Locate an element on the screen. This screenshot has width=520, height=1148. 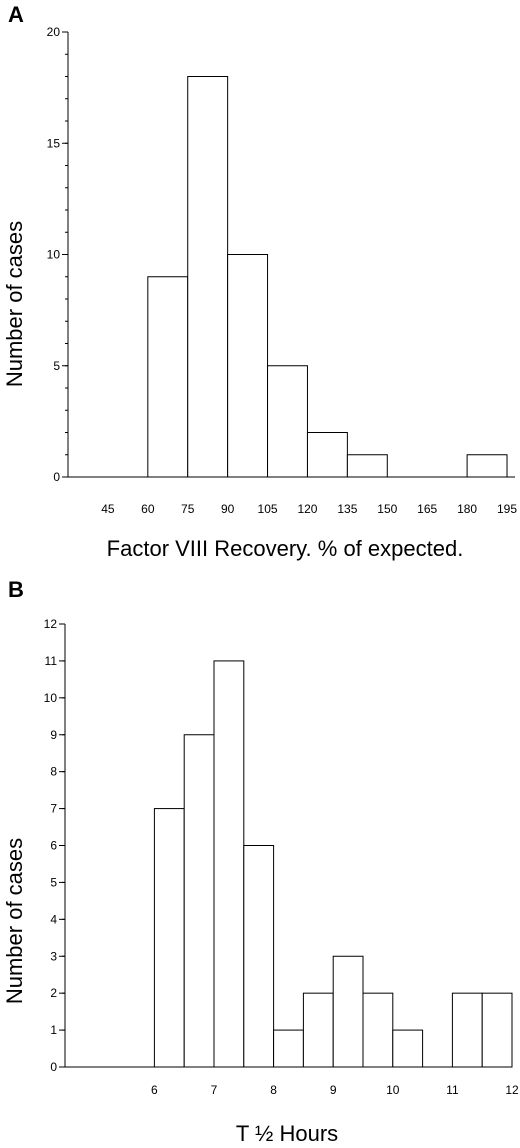
y-tick-label: 9 is located at coordinates (53, 735).